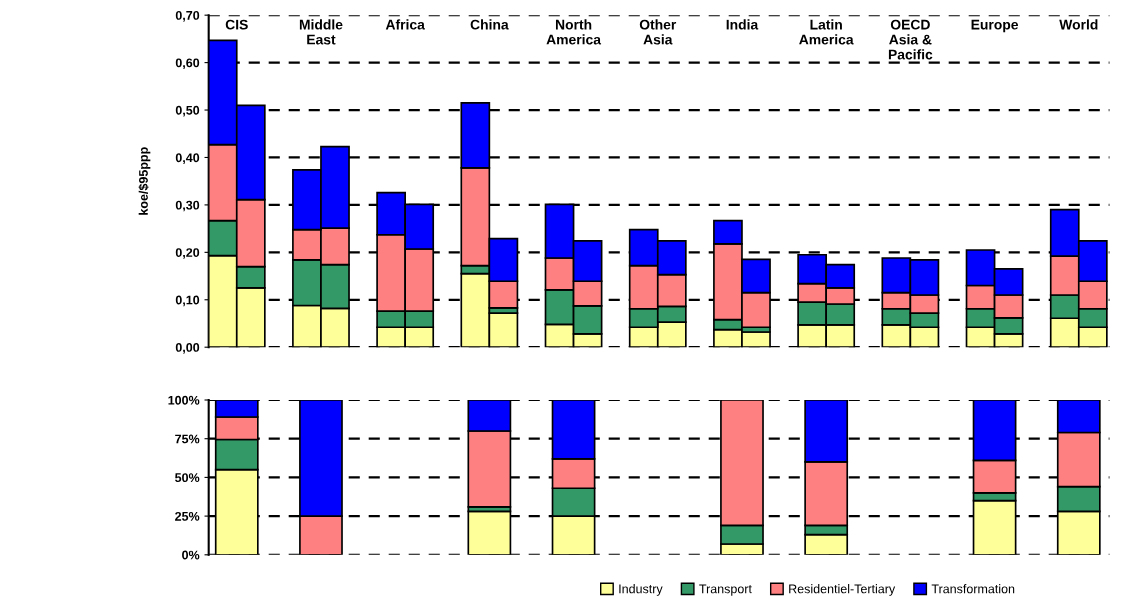 This screenshot has width=1122, height=607. I want to click on x-tick-label: Other Asia, so click(658, 32).